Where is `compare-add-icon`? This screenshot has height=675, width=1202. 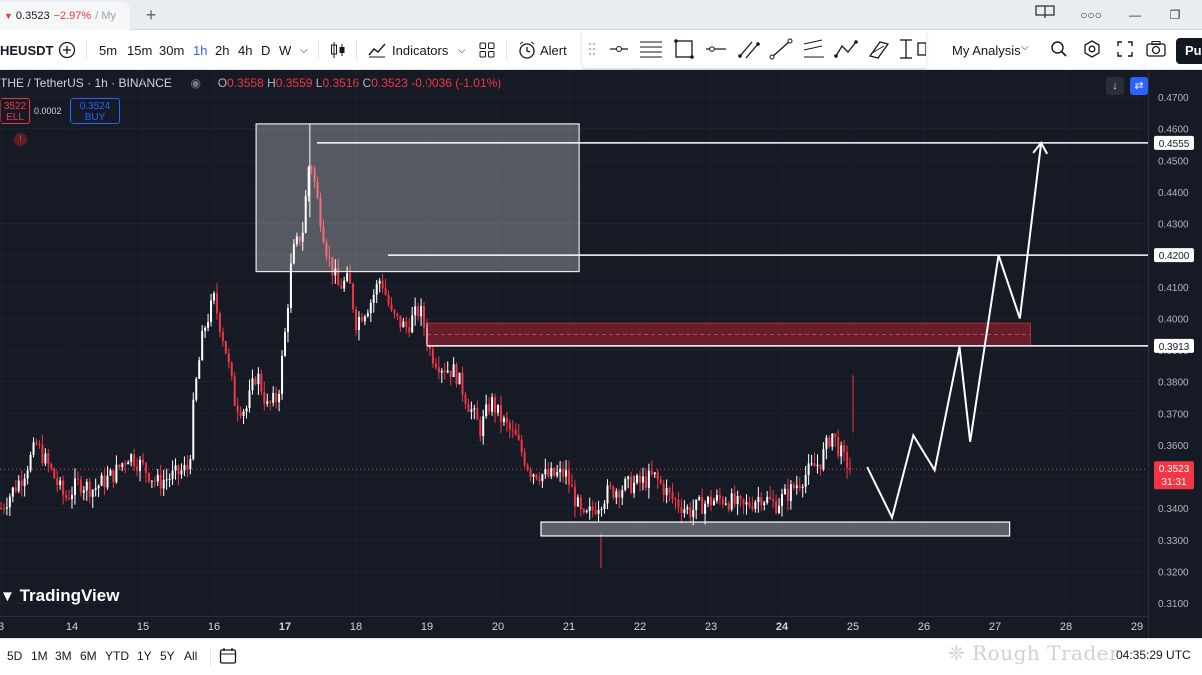 compare-add-icon is located at coordinates (67, 50).